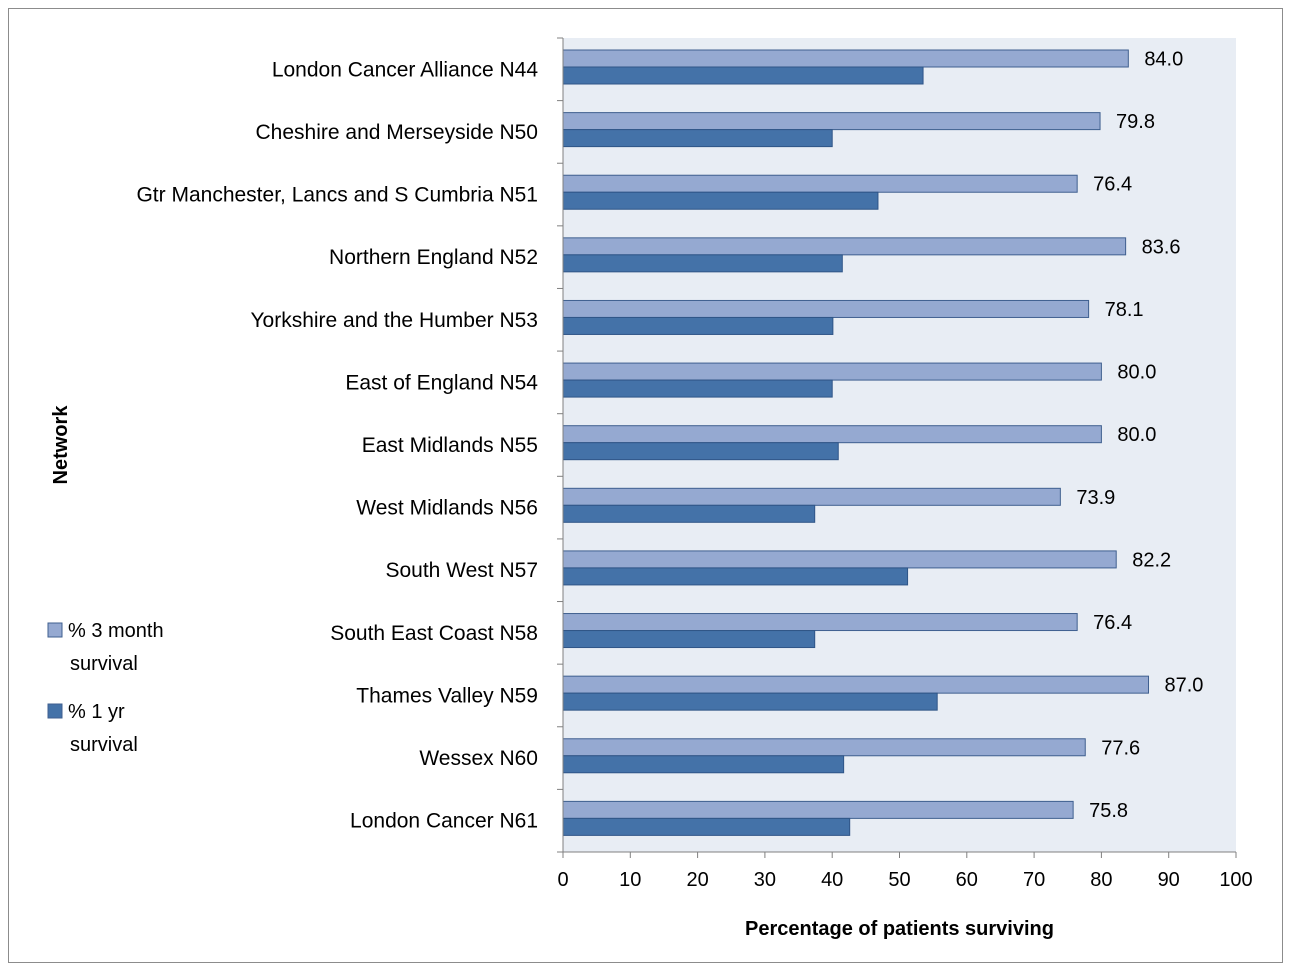 This screenshot has height=970, width=1291. What do you see at coordinates (405, 69) in the screenshot?
I see `category-label: London Cancer Alliance N44` at bounding box center [405, 69].